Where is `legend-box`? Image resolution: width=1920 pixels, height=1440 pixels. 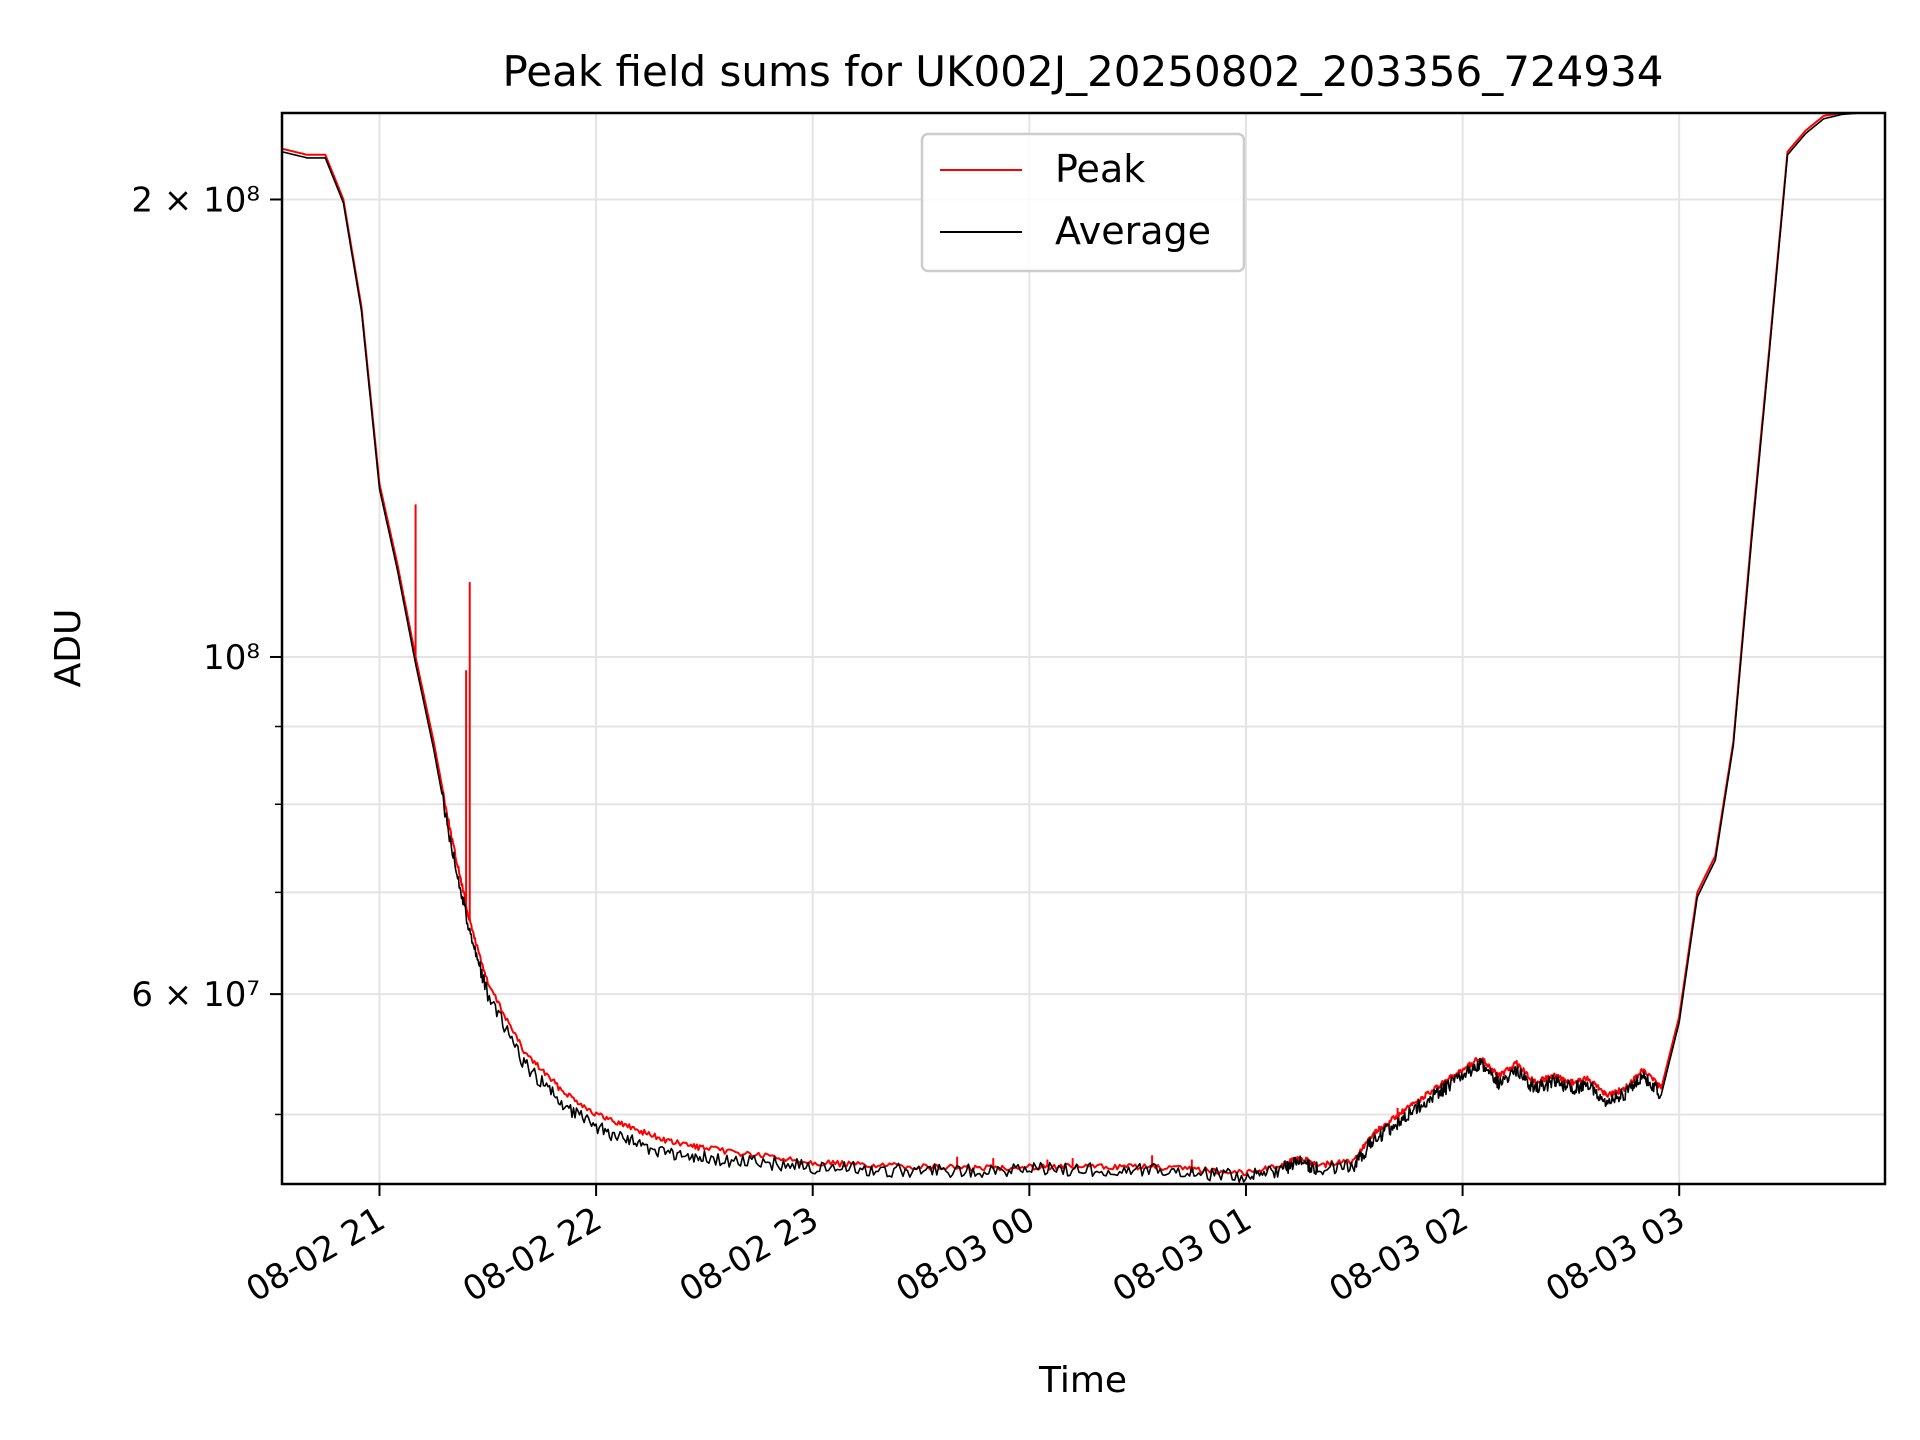
legend-box is located at coordinates (1083, 202).